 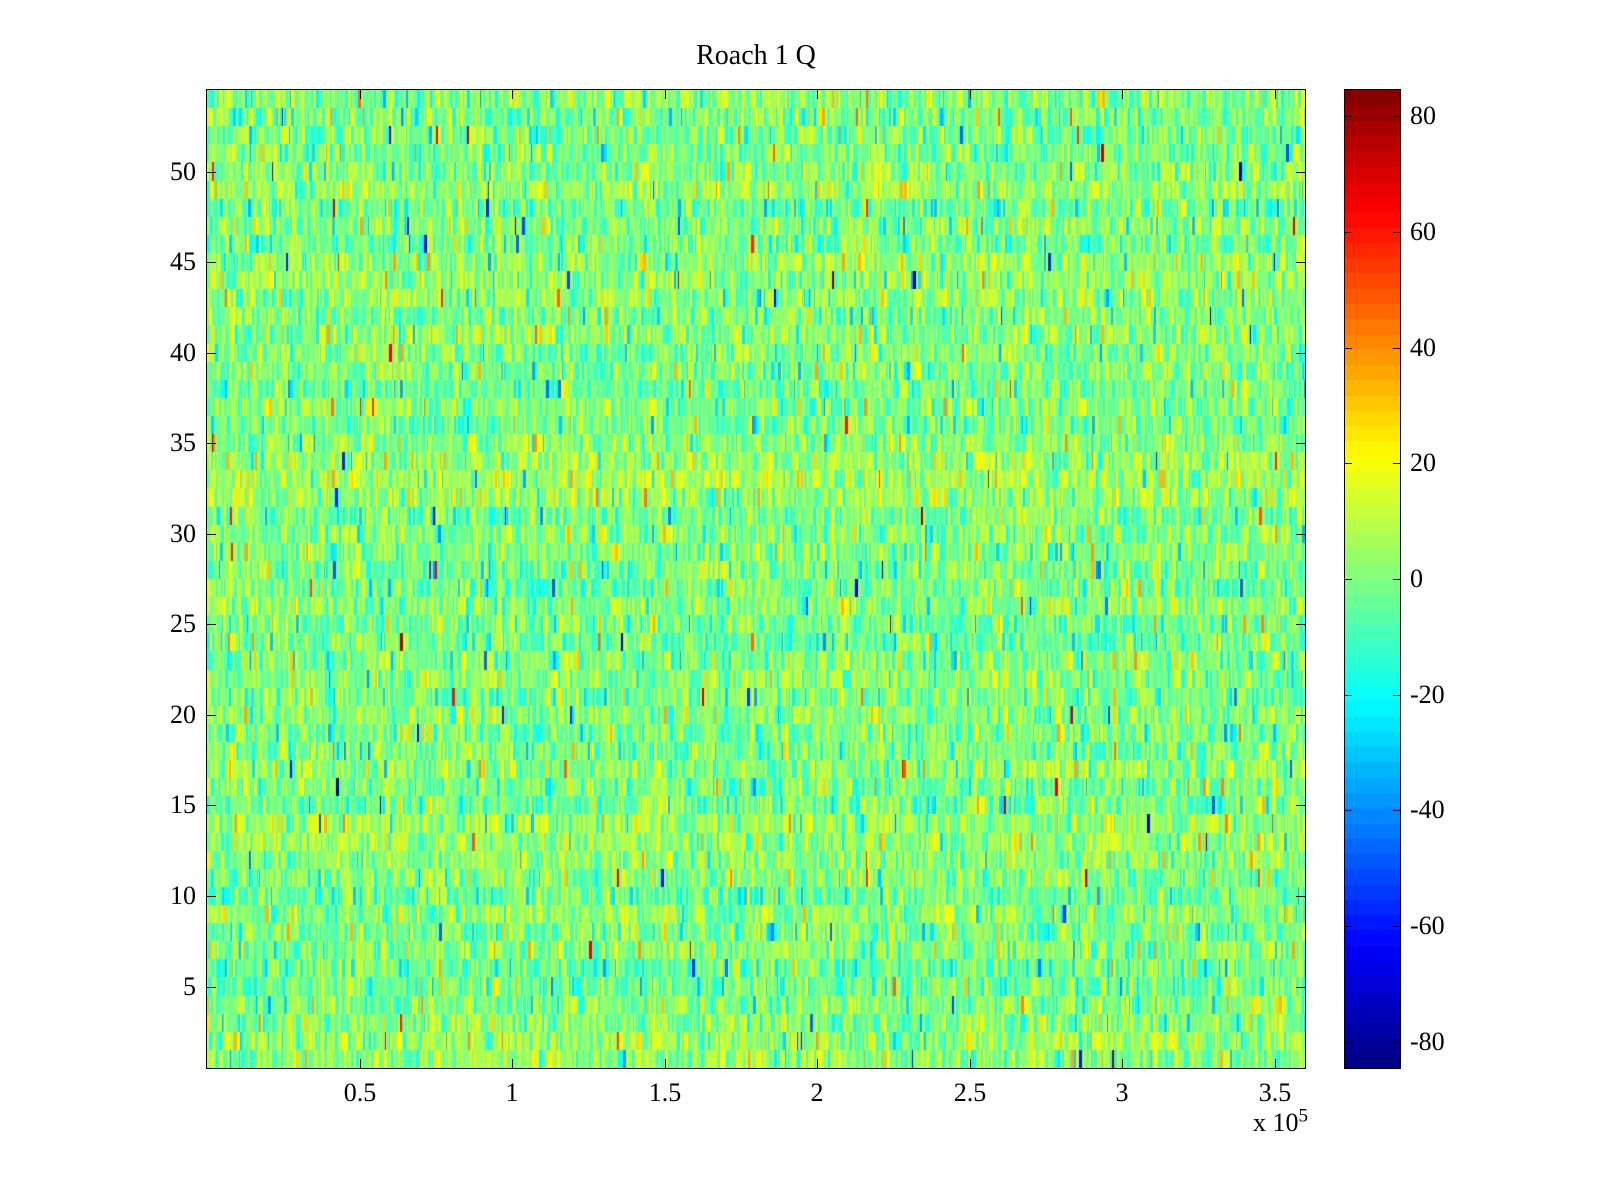 I want to click on exponent-prefix: x 10, so click(x=1276, y=1122).